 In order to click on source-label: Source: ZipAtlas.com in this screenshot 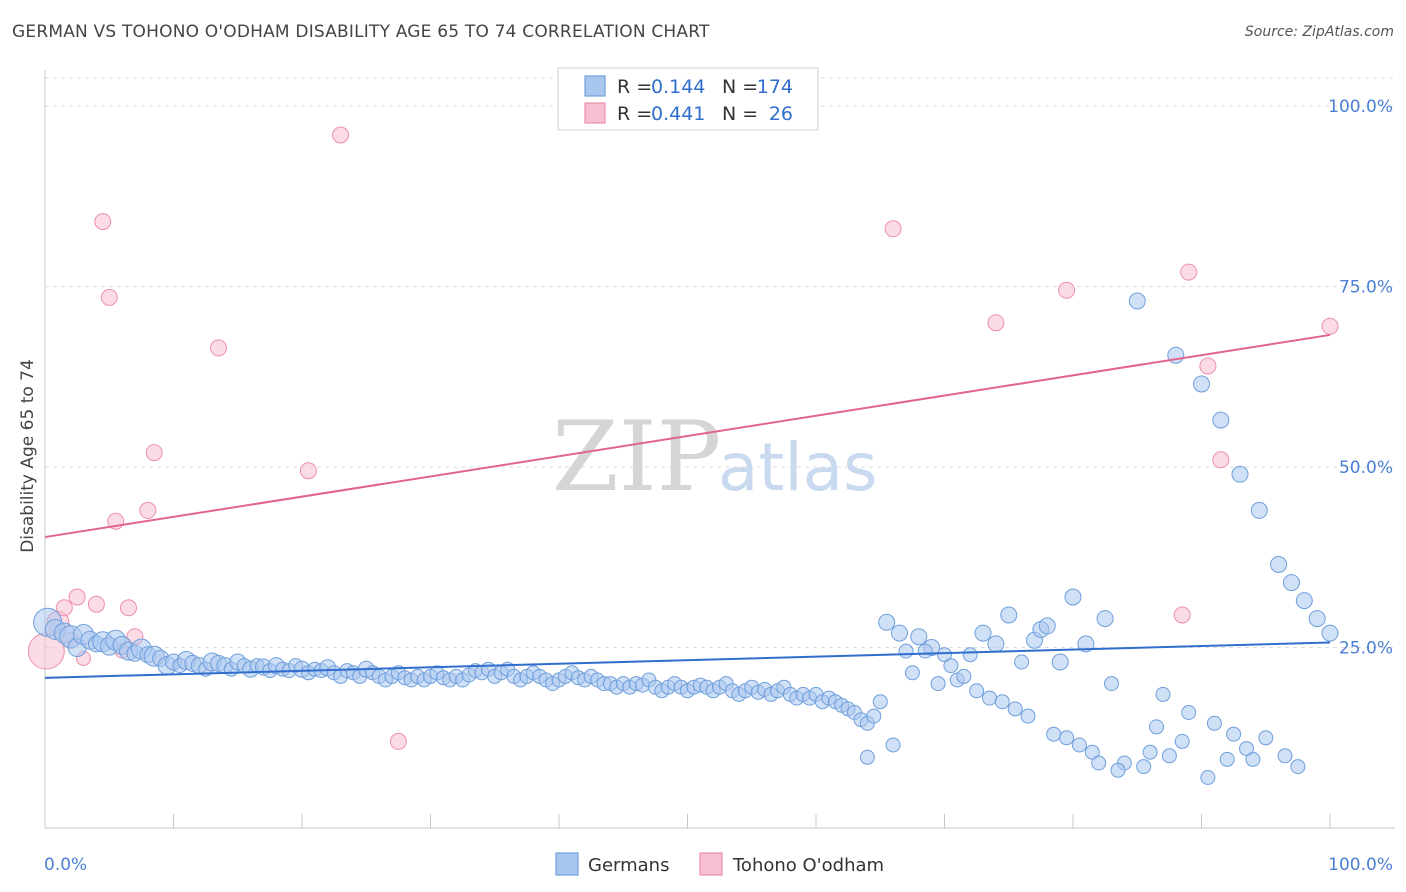, I will do `click(1319, 32)`.